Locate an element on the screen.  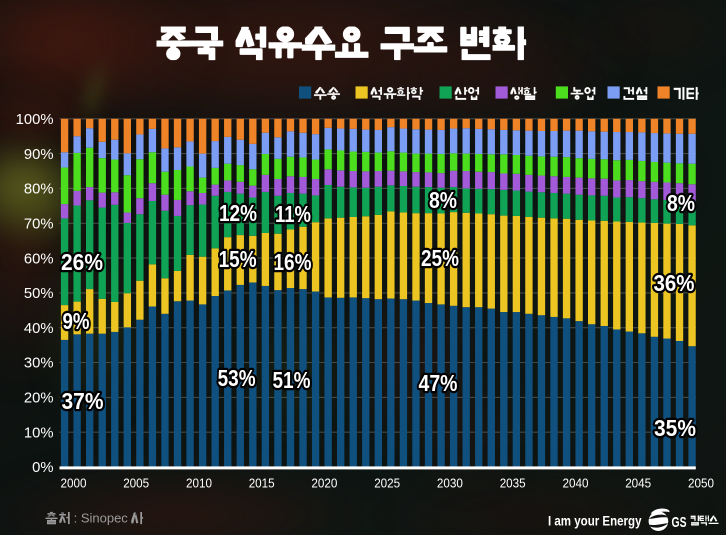
svg-text:: Sinopec: : Sinopec is located at coordinates (101, 517).